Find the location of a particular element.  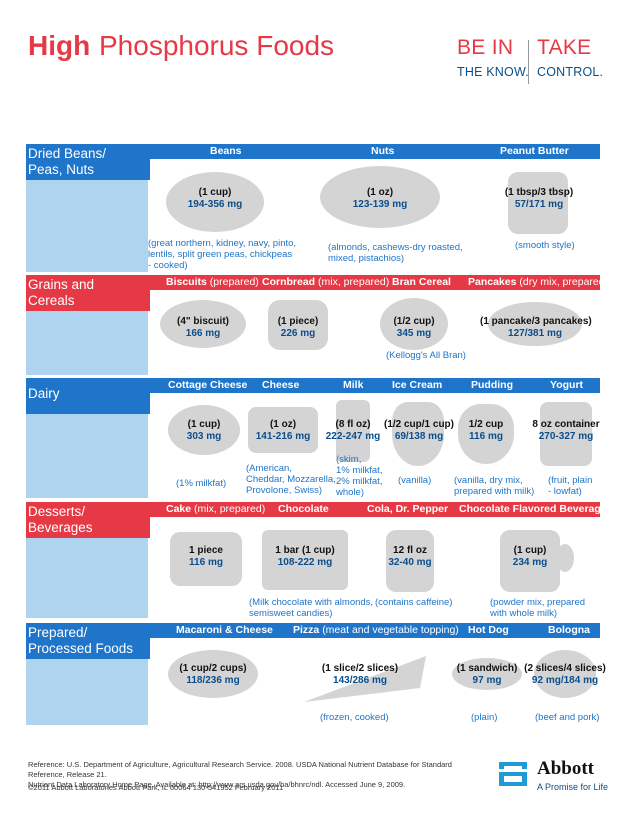

abbott-logo-icon is located at coordinates (513, 774).